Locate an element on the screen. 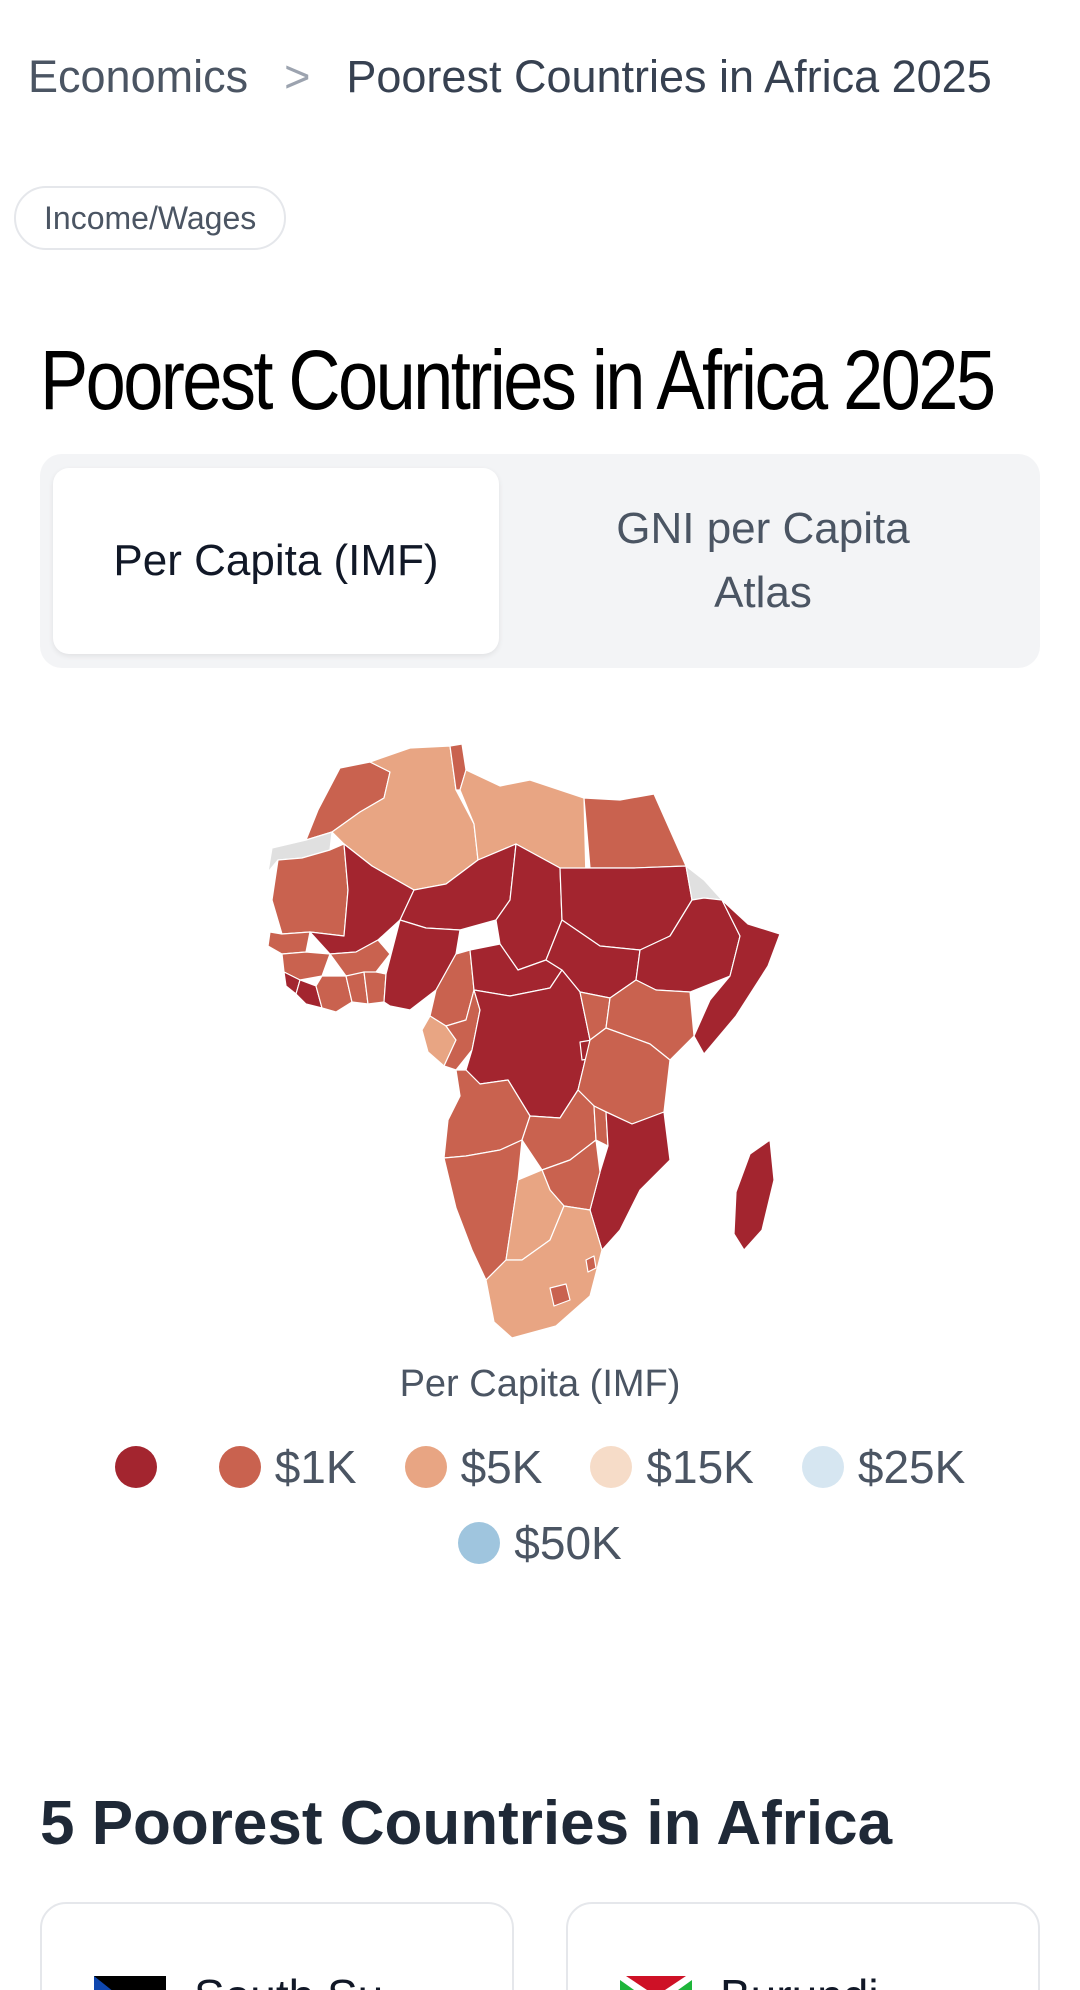 Image resolution: width=1080 pixels, height=1990 pixels. map-region-mozambique is located at coordinates (630, 1181).